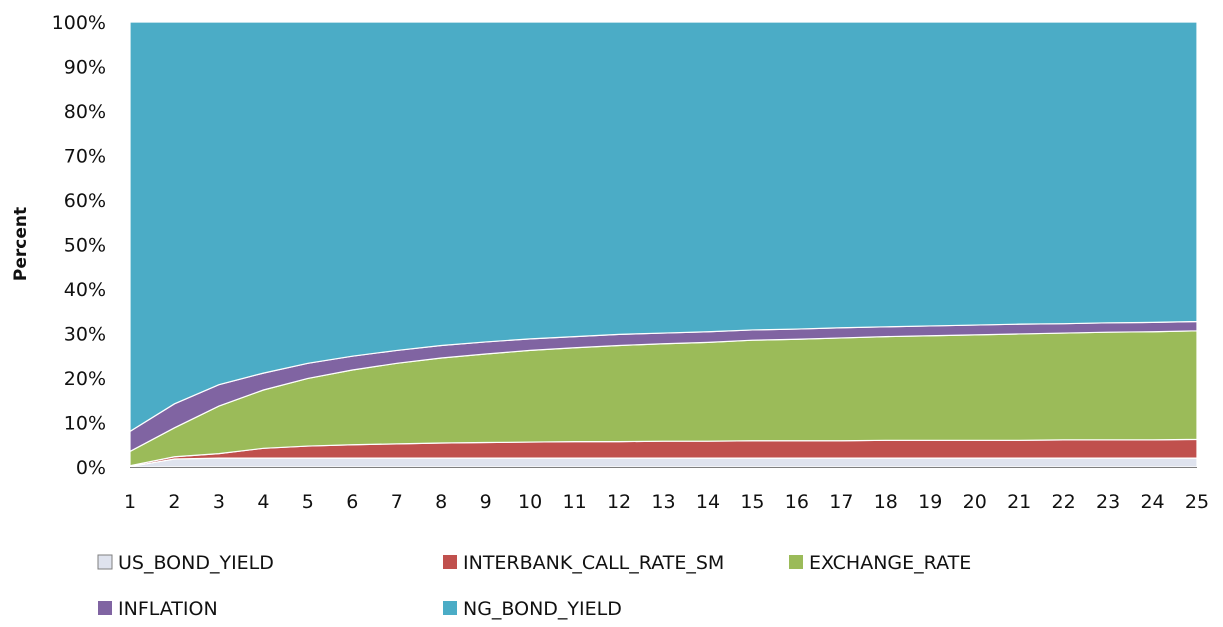 This screenshot has width=1223, height=627. What do you see at coordinates (796, 562) in the screenshot?
I see `legend-swatch-exchange-rate` at bounding box center [796, 562].